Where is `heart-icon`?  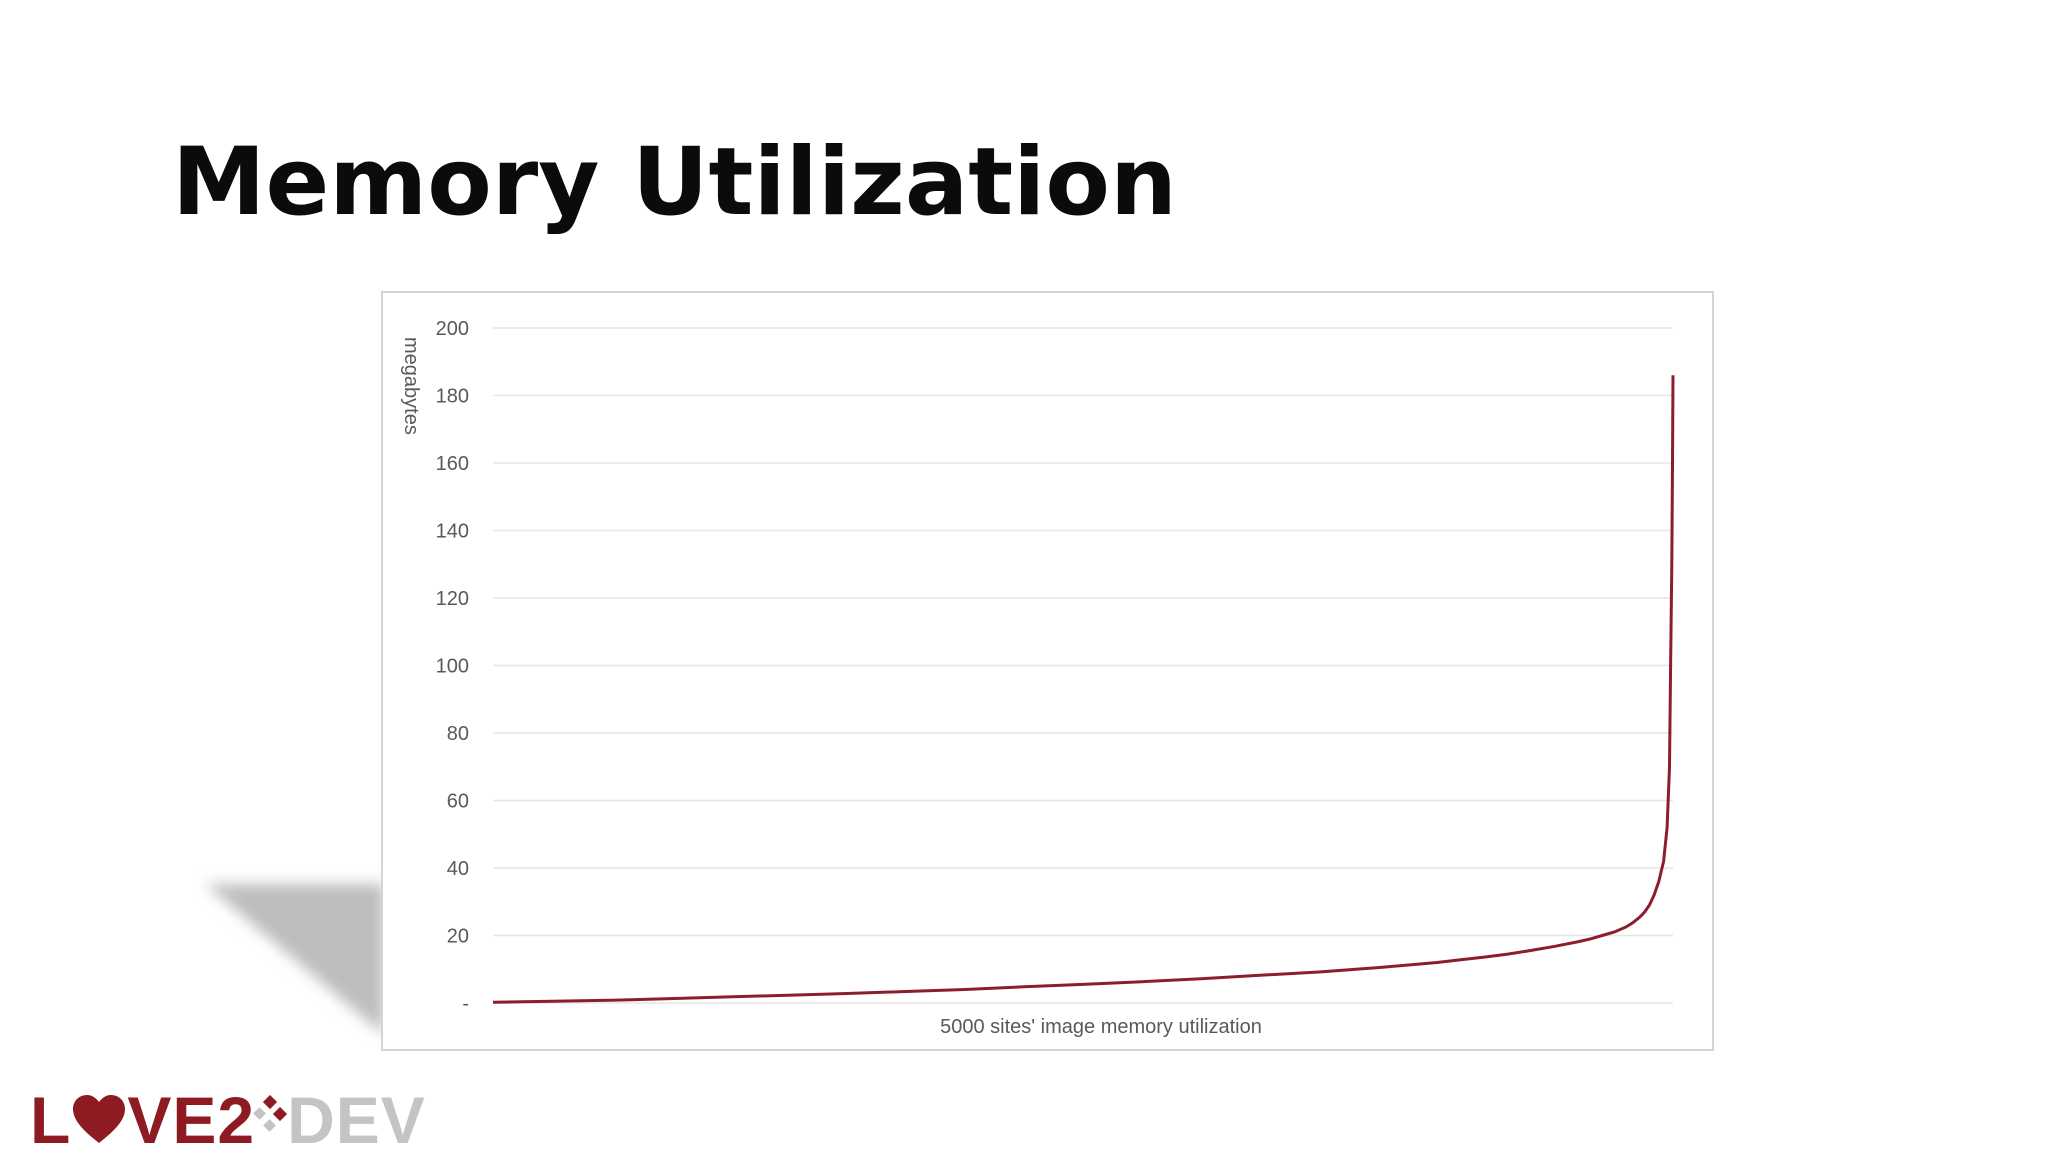 heart-icon is located at coordinates (99, 1119).